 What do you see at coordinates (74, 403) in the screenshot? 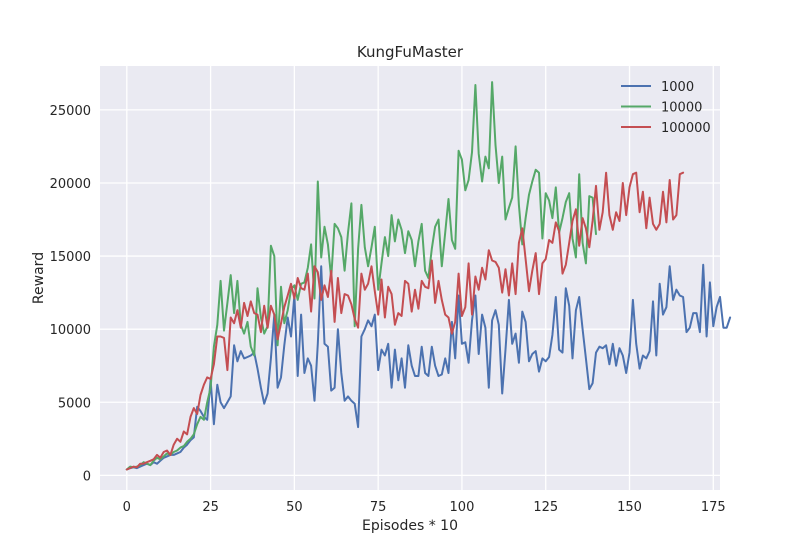
I see `y-tick-label: 5000` at bounding box center [74, 403].